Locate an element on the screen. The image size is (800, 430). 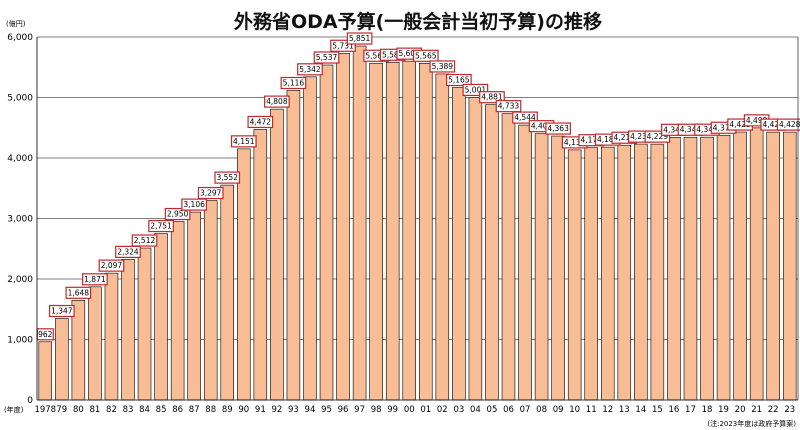
x-tick-label: 84 is located at coordinates (144, 410).